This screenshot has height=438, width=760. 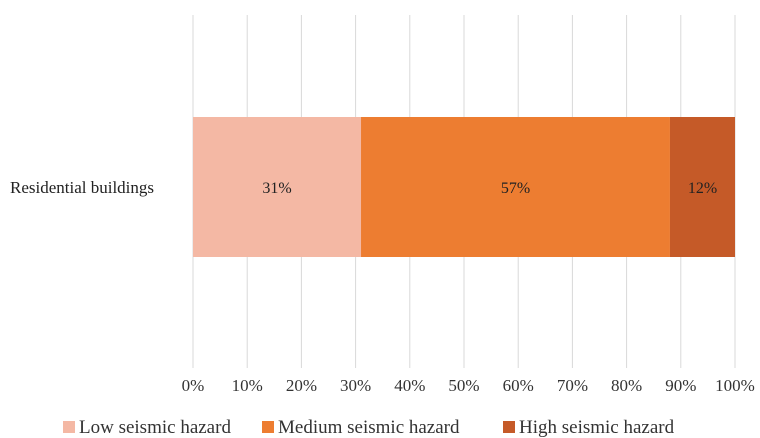 I want to click on x-tick-label: 50%, so click(x=463, y=385).